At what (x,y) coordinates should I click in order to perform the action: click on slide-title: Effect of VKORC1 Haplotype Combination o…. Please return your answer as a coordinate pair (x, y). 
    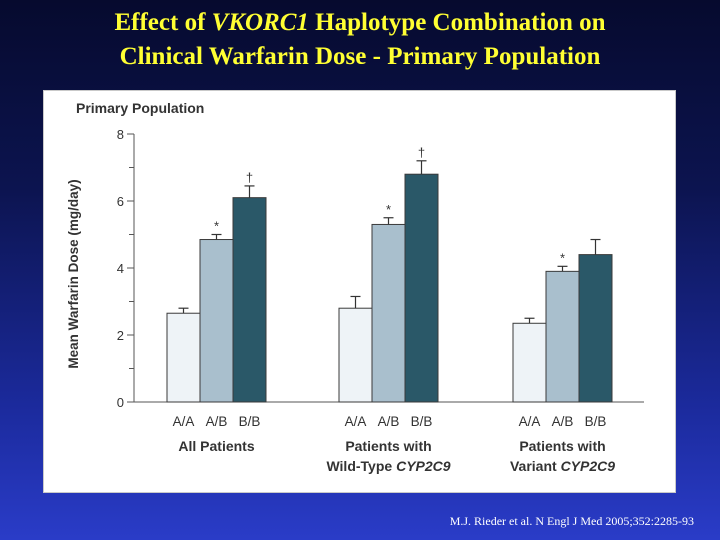
    Looking at the image, I should click on (360, 40).